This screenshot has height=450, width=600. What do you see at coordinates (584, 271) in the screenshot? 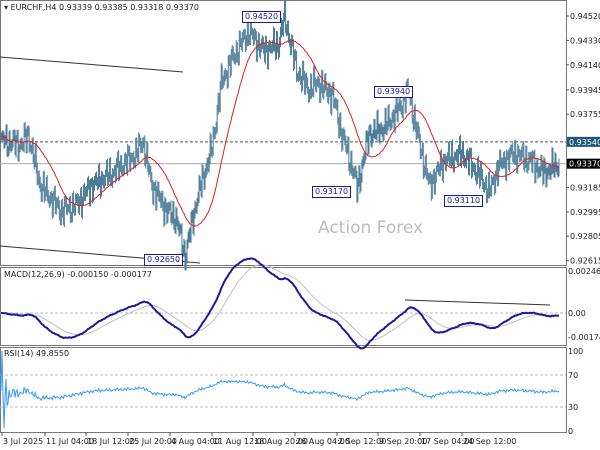
I see `macd-tick-label: 0.002463` at bounding box center [584, 271].